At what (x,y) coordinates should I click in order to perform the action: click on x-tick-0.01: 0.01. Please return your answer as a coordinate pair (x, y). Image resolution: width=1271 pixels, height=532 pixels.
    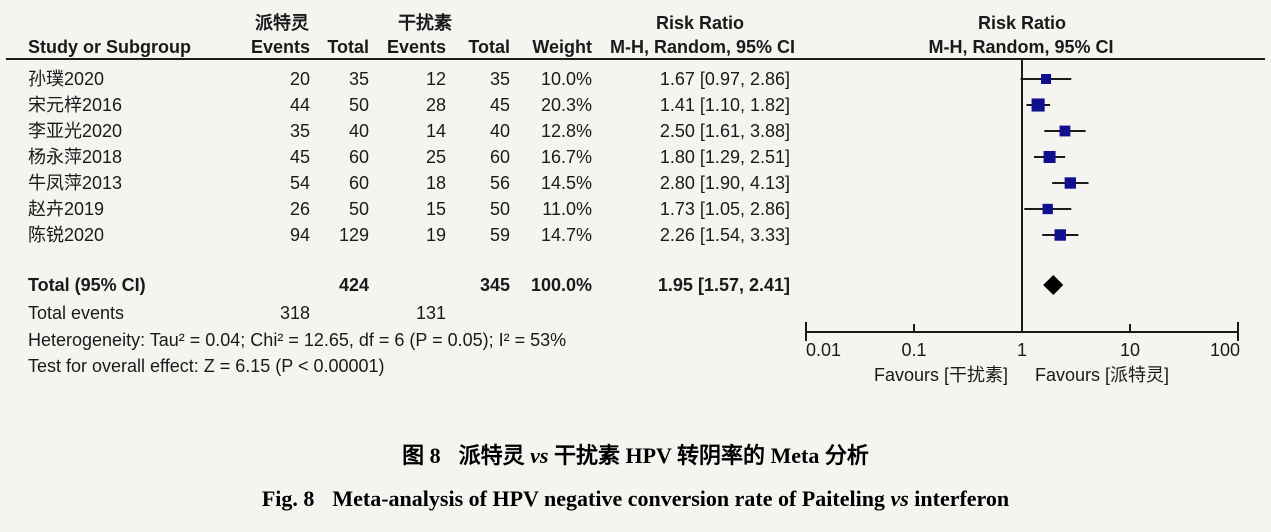
    Looking at the image, I should click on (824, 350).